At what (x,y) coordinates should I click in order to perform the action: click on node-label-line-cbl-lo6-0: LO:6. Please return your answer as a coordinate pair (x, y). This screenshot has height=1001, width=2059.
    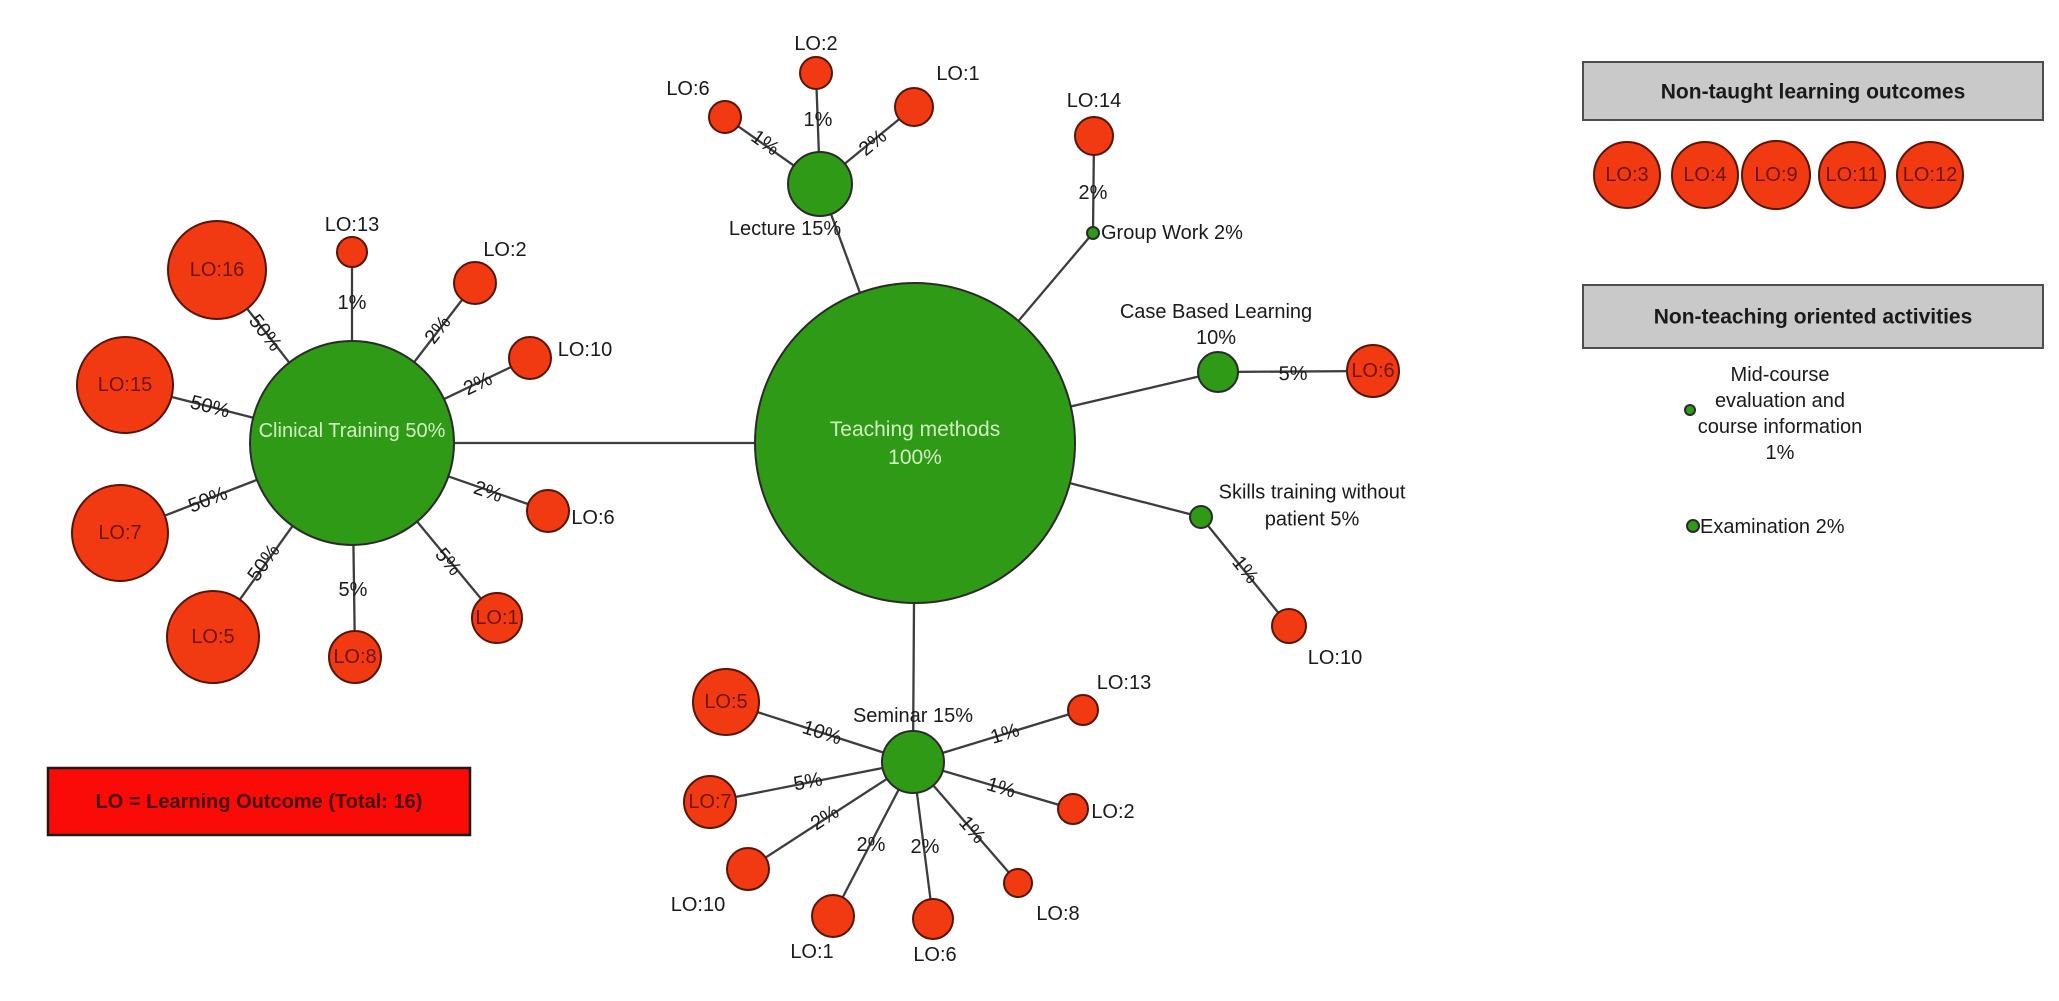
    Looking at the image, I should click on (1372, 371).